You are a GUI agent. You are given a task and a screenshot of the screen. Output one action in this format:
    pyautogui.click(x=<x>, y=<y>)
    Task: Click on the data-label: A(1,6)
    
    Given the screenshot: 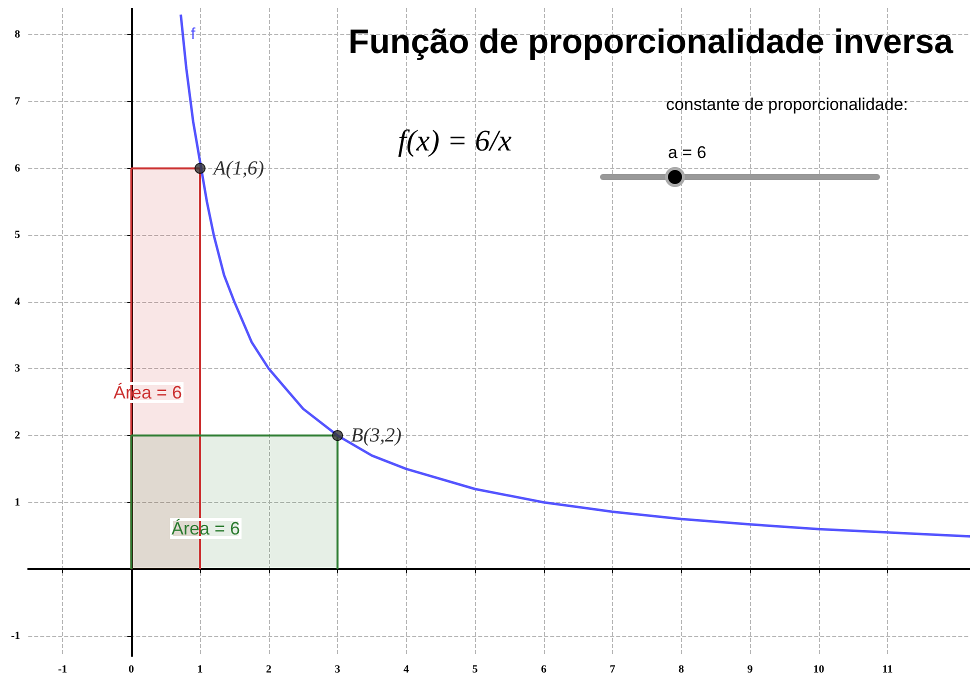 What is the action you would take?
    pyautogui.click(x=238, y=168)
    